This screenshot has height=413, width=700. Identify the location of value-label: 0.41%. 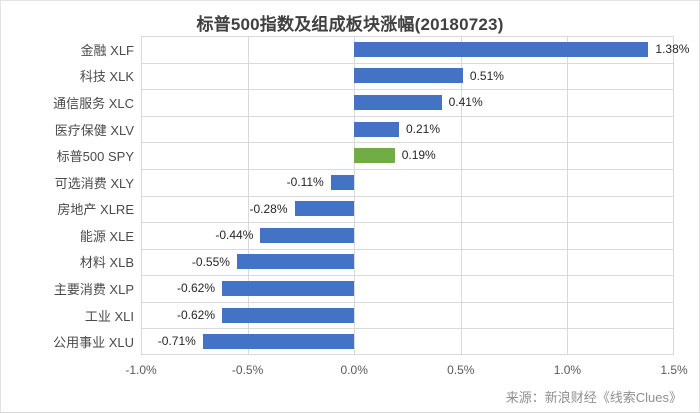
(465, 102).